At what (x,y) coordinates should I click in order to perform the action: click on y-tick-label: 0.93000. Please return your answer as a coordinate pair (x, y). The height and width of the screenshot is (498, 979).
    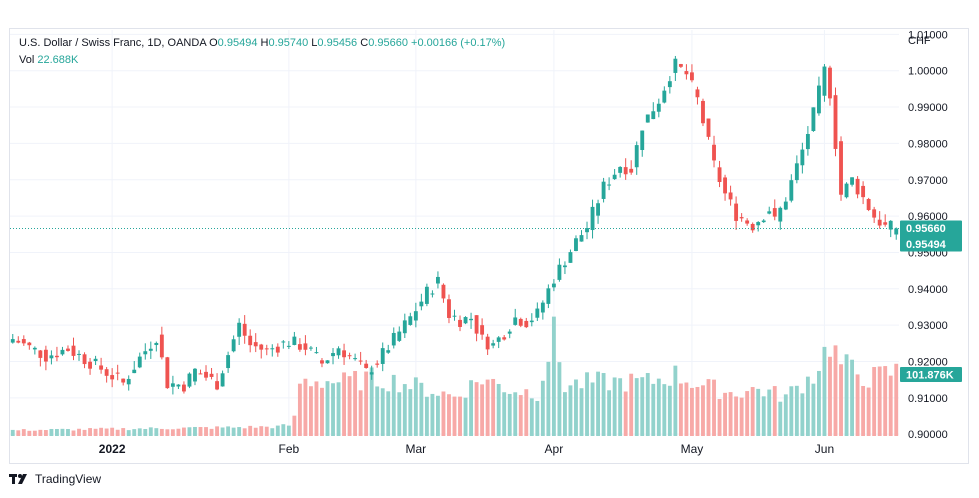
    Looking at the image, I should click on (928, 326).